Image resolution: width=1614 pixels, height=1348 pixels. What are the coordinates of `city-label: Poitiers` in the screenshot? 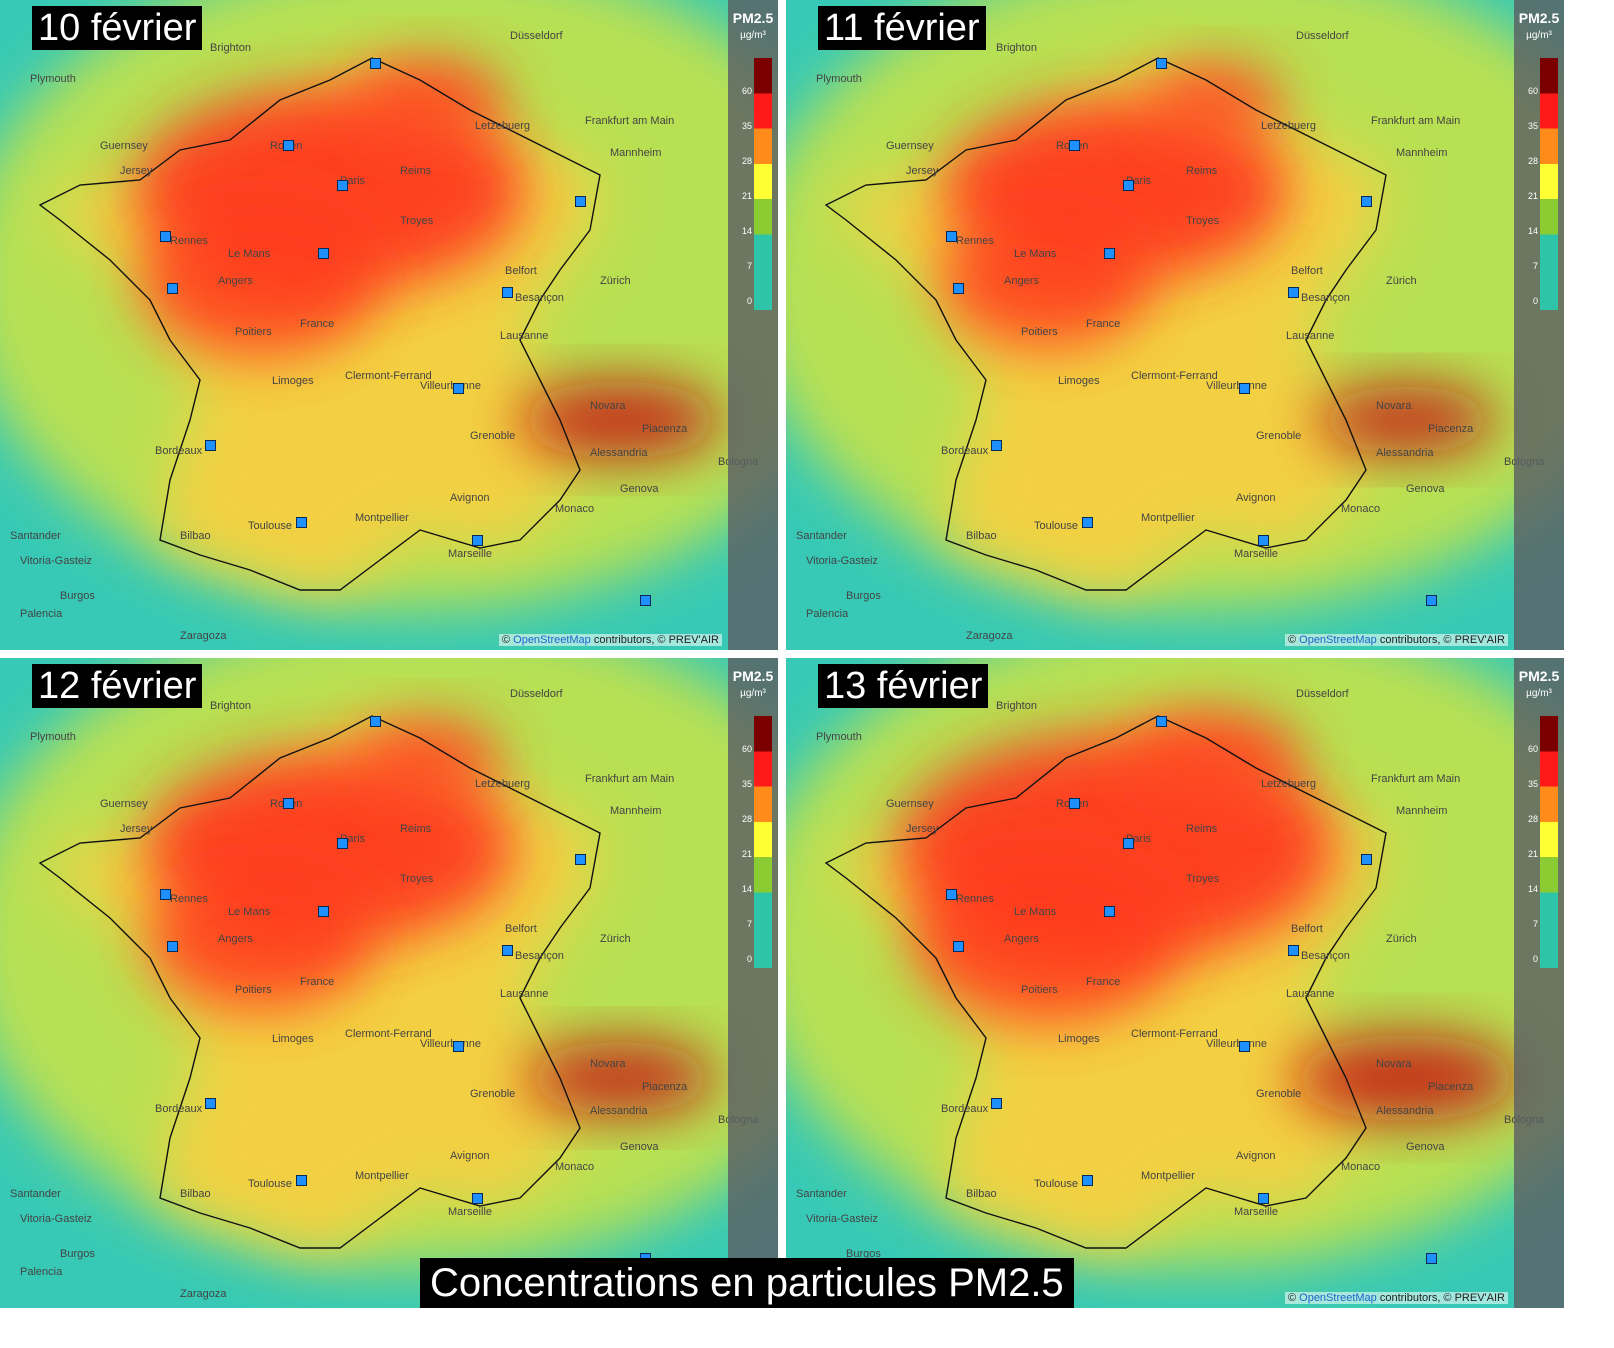 It's located at (1039, 332).